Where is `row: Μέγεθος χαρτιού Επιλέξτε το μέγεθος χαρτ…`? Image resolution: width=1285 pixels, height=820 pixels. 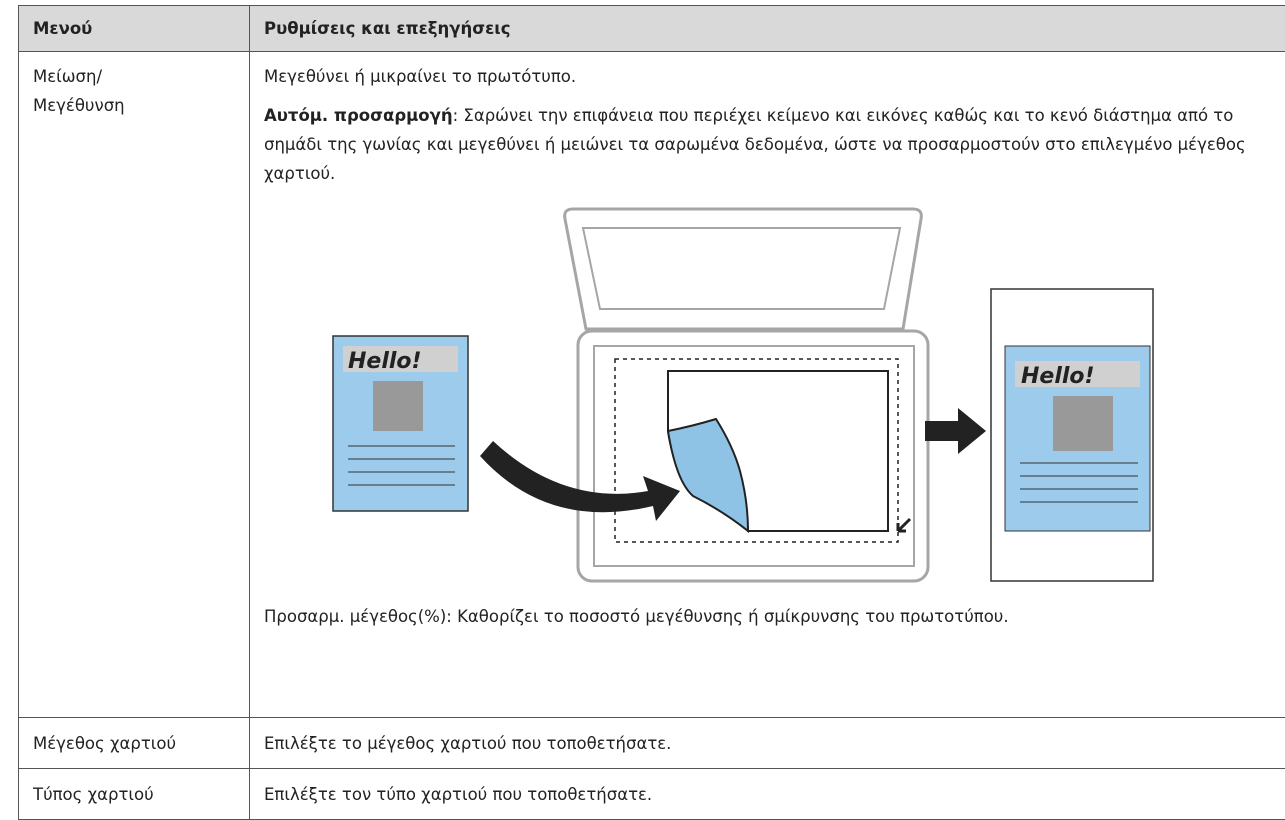
row: Μέγεθος χαρτιού Επιλέξτε το μέγεθος χαρτ… is located at coordinates (652, 743).